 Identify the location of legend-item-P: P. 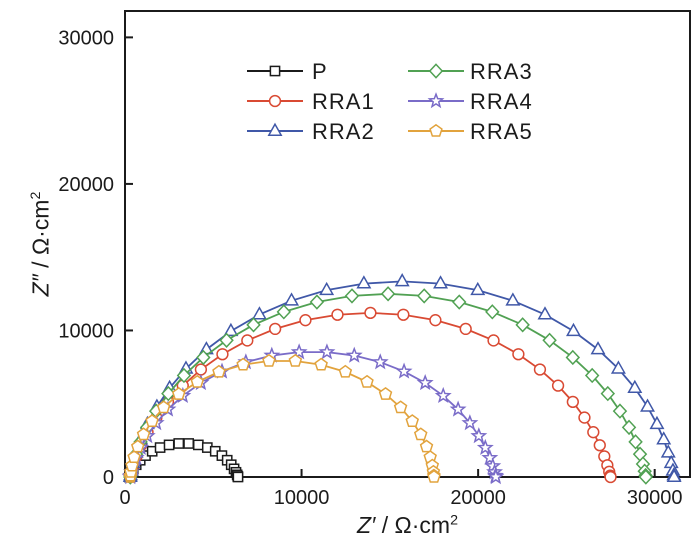
(287, 71).